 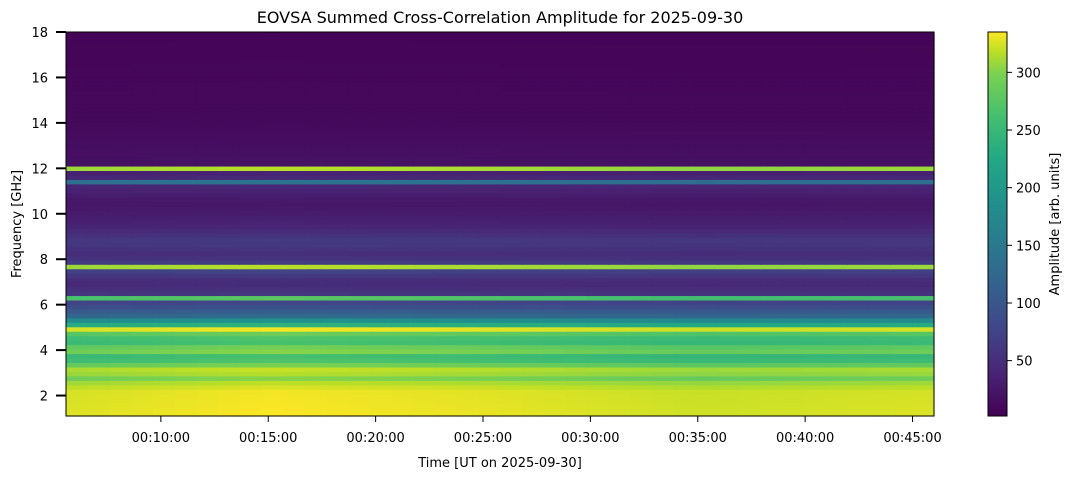 What do you see at coordinates (997, 224) in the screenshot?
I see `colorbar` at bounding box center [997, 224].